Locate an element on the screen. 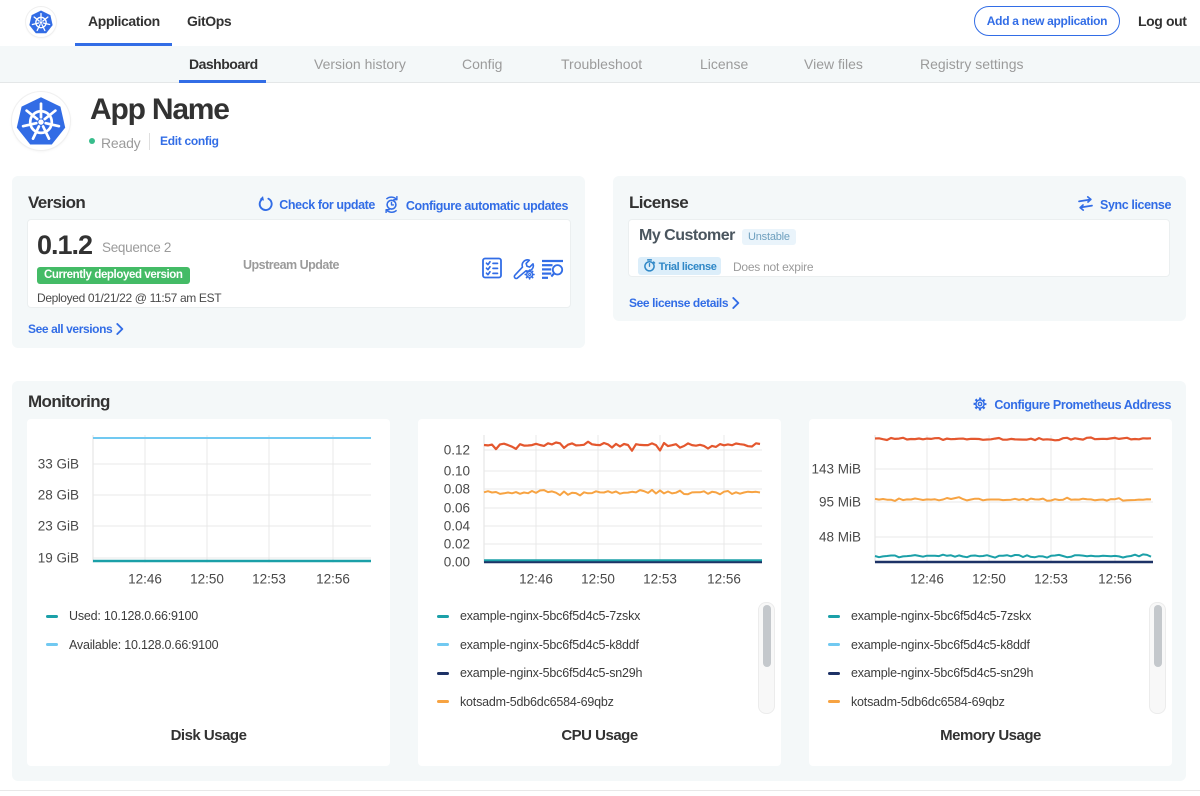 The image size is (1200, 796). svg-text: 0.12 is located at coordinates (457, 450).